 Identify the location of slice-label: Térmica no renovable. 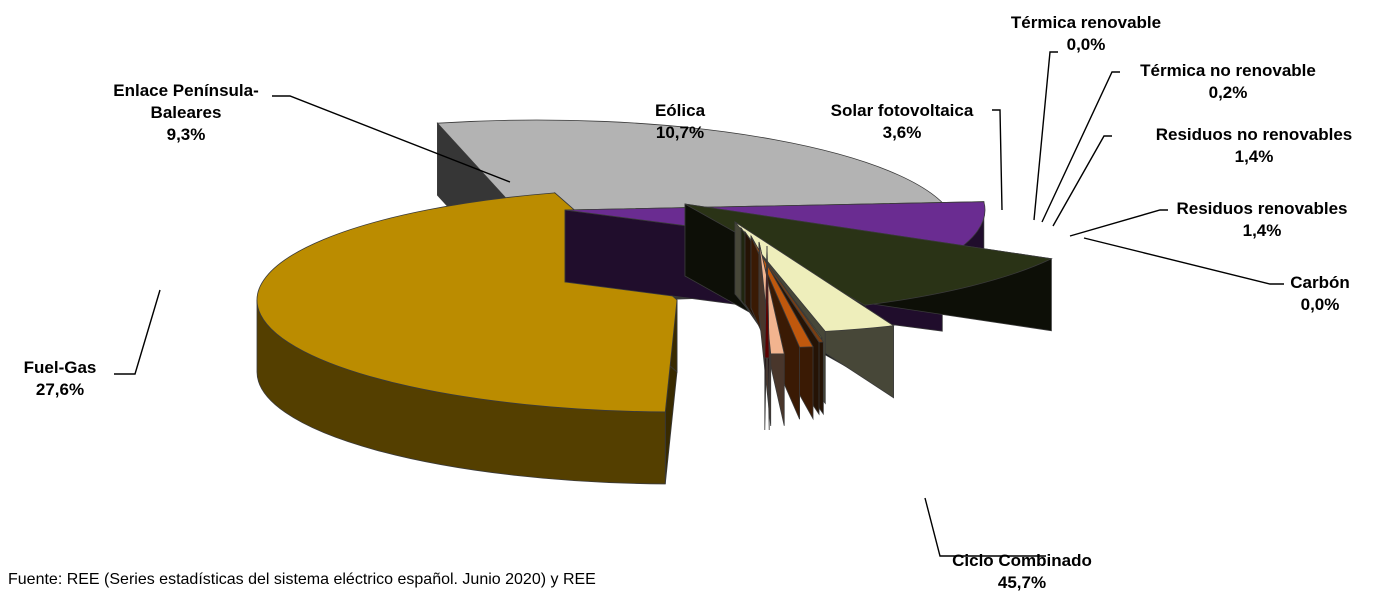
(1228, 70).